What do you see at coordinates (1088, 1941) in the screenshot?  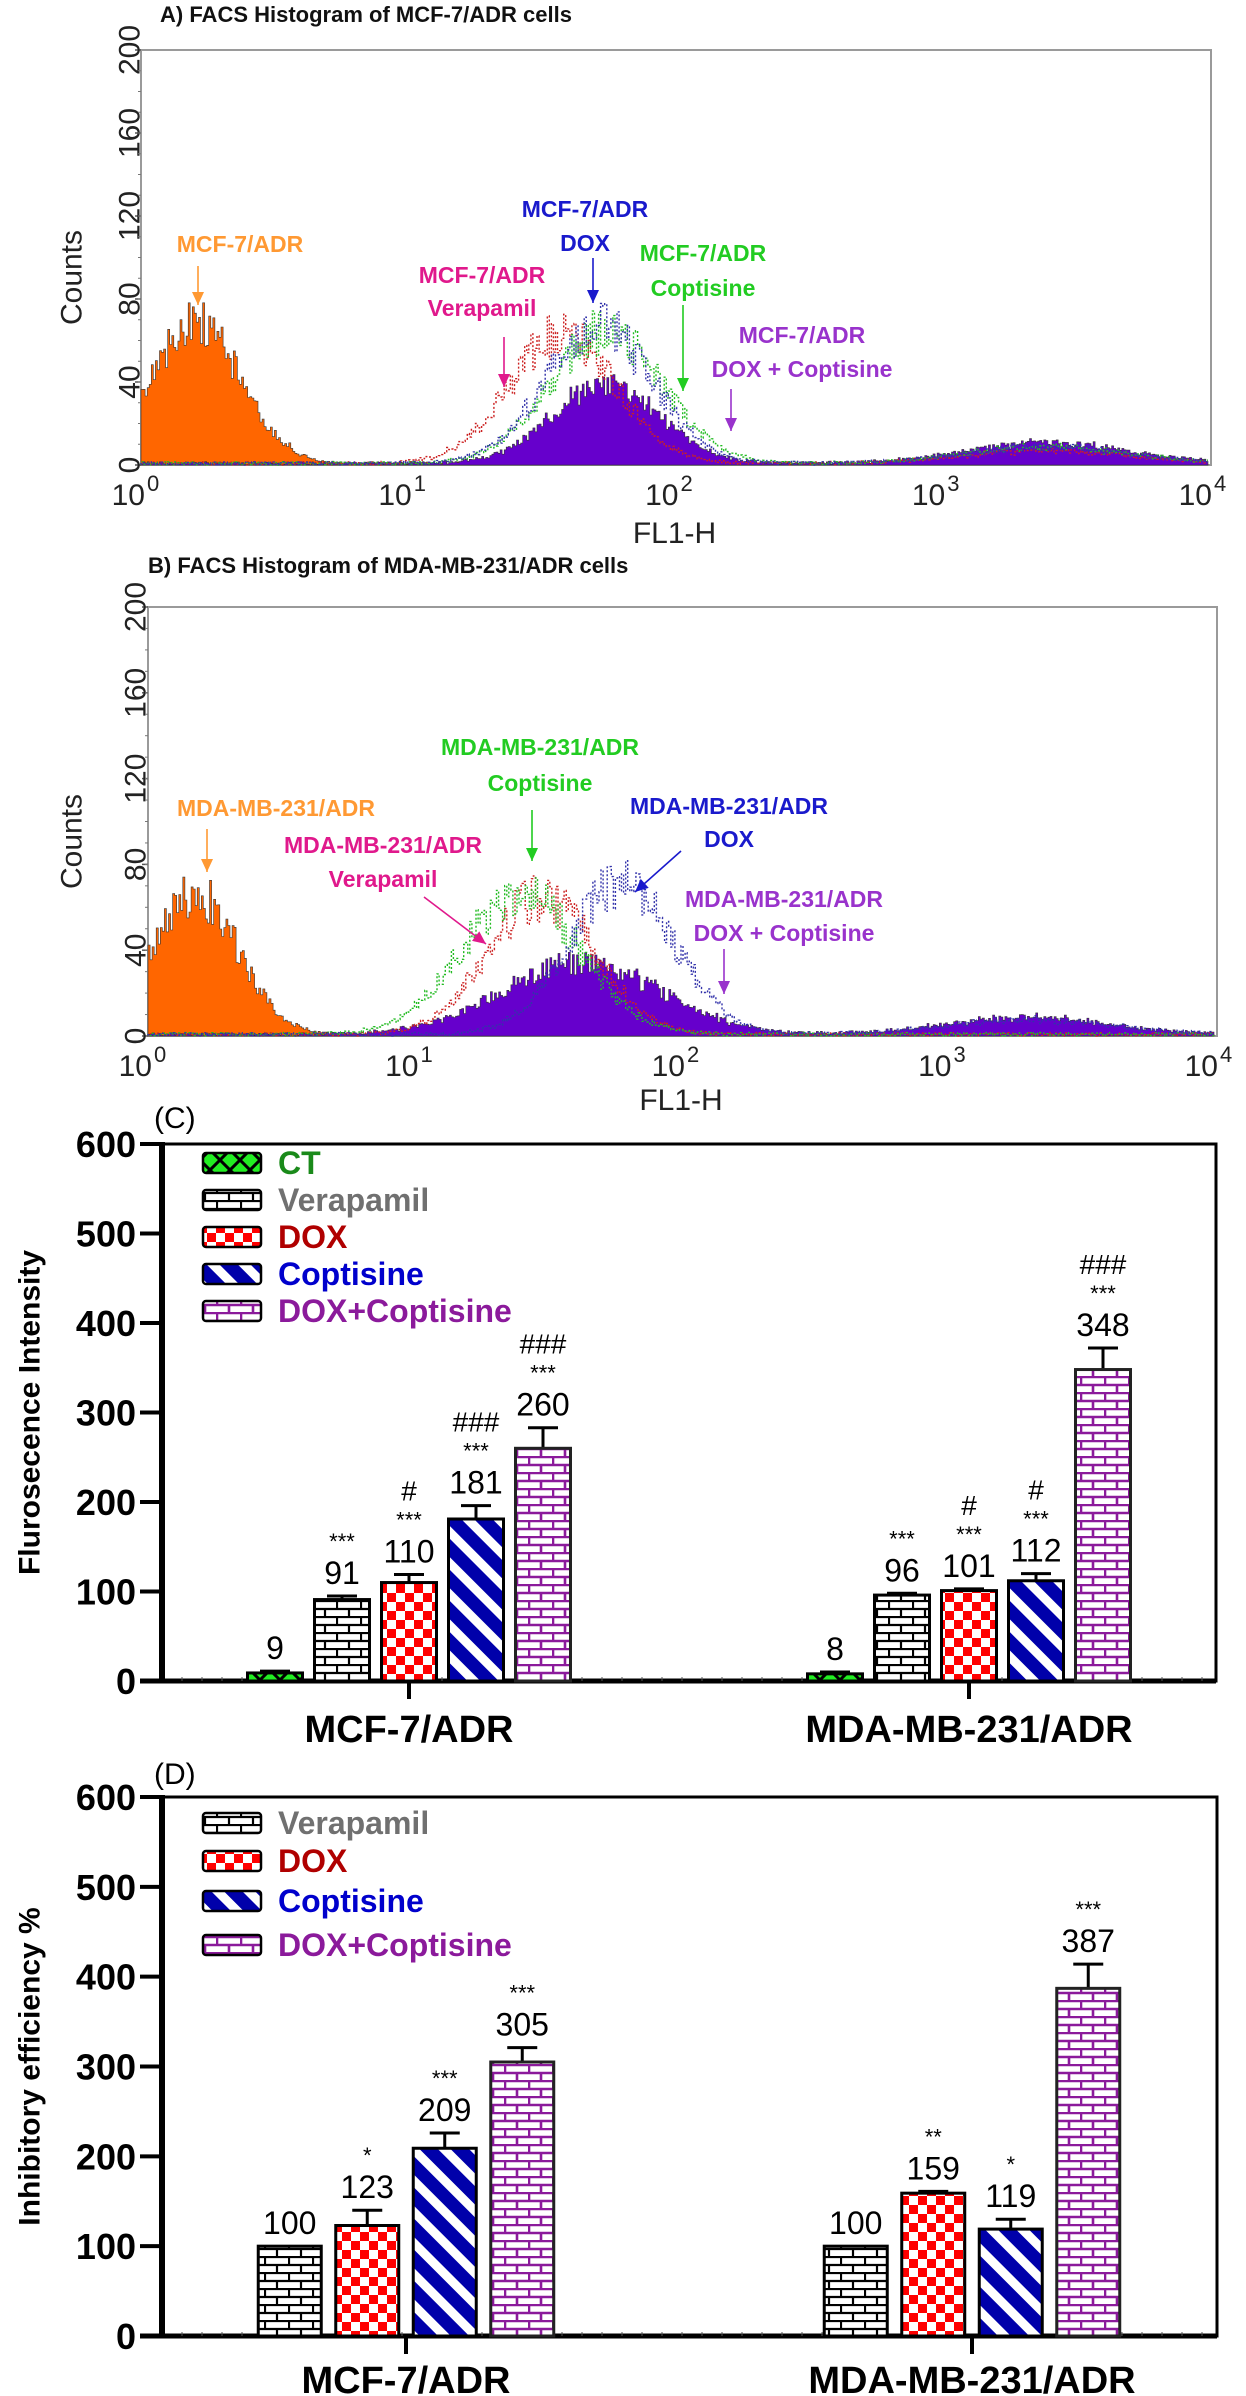 I see `value-label: 387` at bounding box center [1088, 1941].